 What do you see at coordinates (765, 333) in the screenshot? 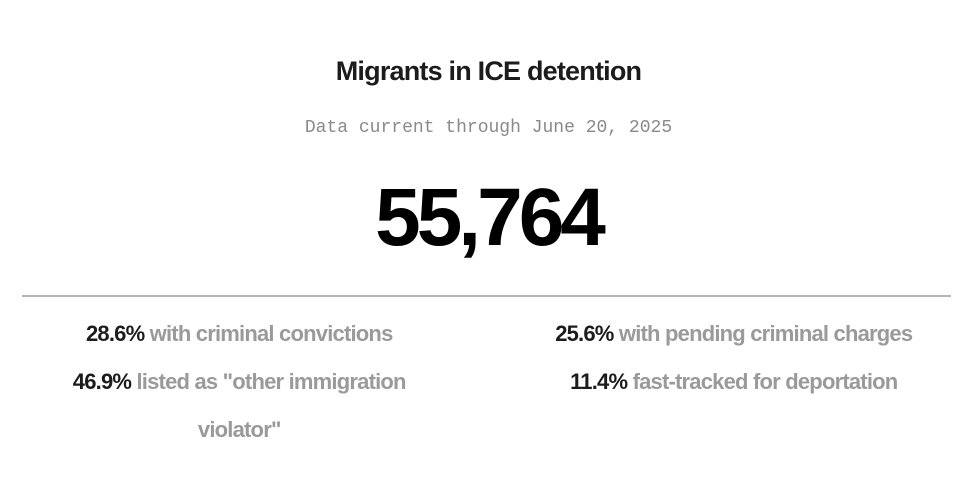
I see `stat-label: with pending criminal charges` at bounding box center [765, 333].